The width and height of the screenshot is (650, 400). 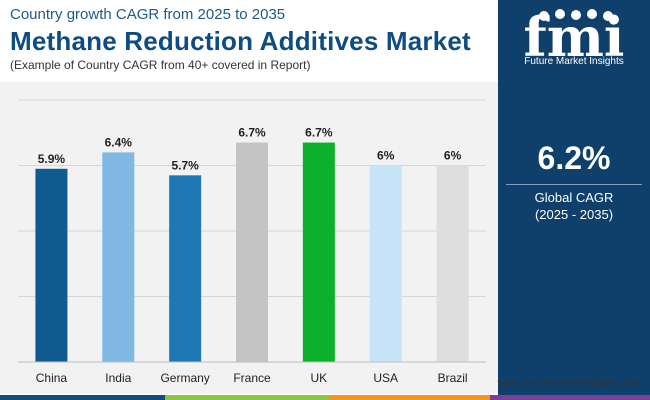 What do you see at coordinates (185, 268) in the screenshot?
I see `bar-germany` at bounding box center [185, 268].